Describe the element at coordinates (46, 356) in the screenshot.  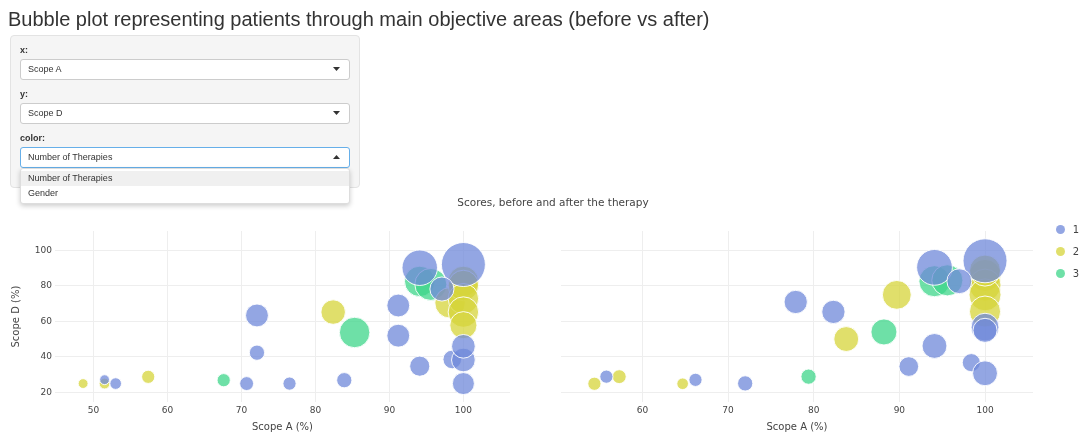
I see `y-tick-label: 40` at that location.